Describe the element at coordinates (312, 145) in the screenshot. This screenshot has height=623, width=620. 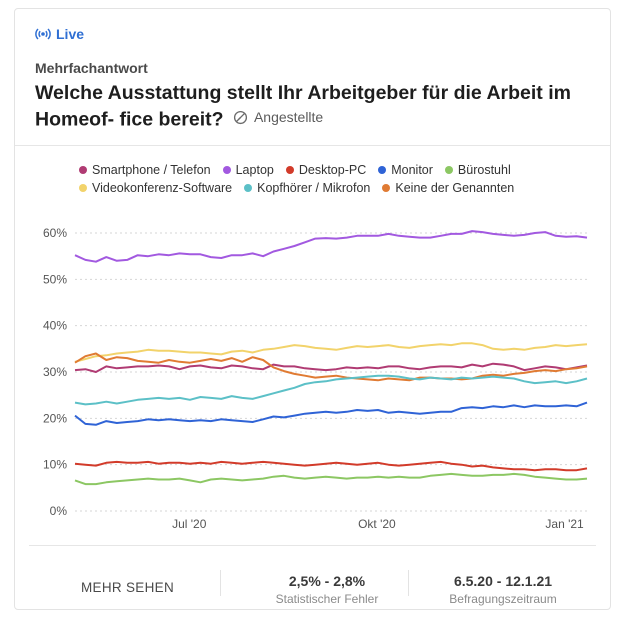
I see `header-divider` at that location.